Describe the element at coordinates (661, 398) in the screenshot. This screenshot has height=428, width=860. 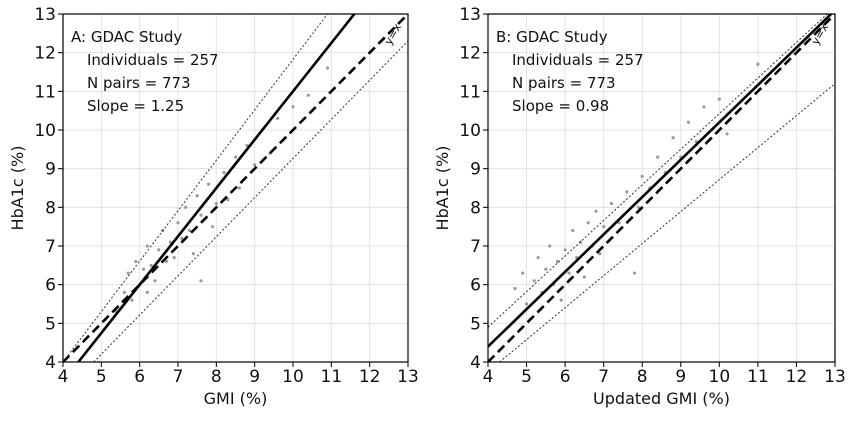
I see `x-axis-label: Updated GMI (%)` at that location.